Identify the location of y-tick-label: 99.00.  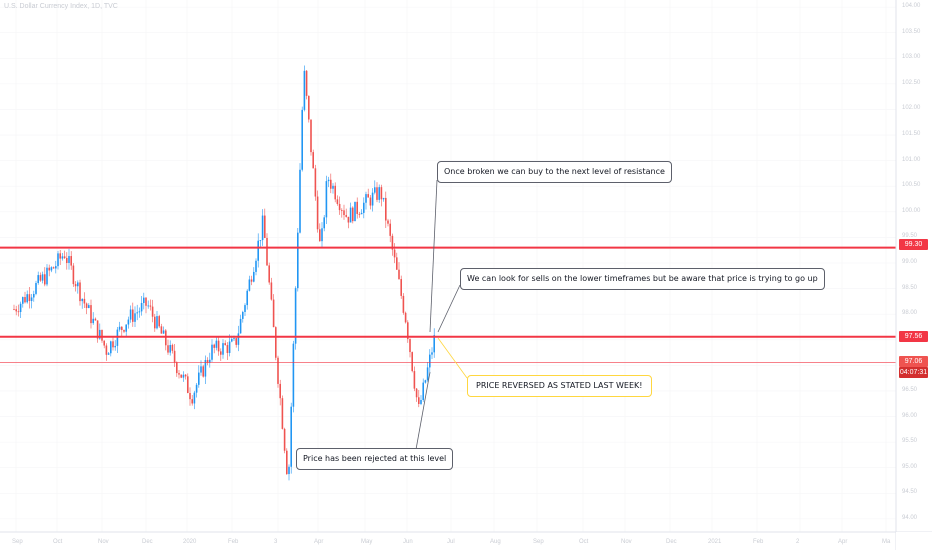
(910, 262).